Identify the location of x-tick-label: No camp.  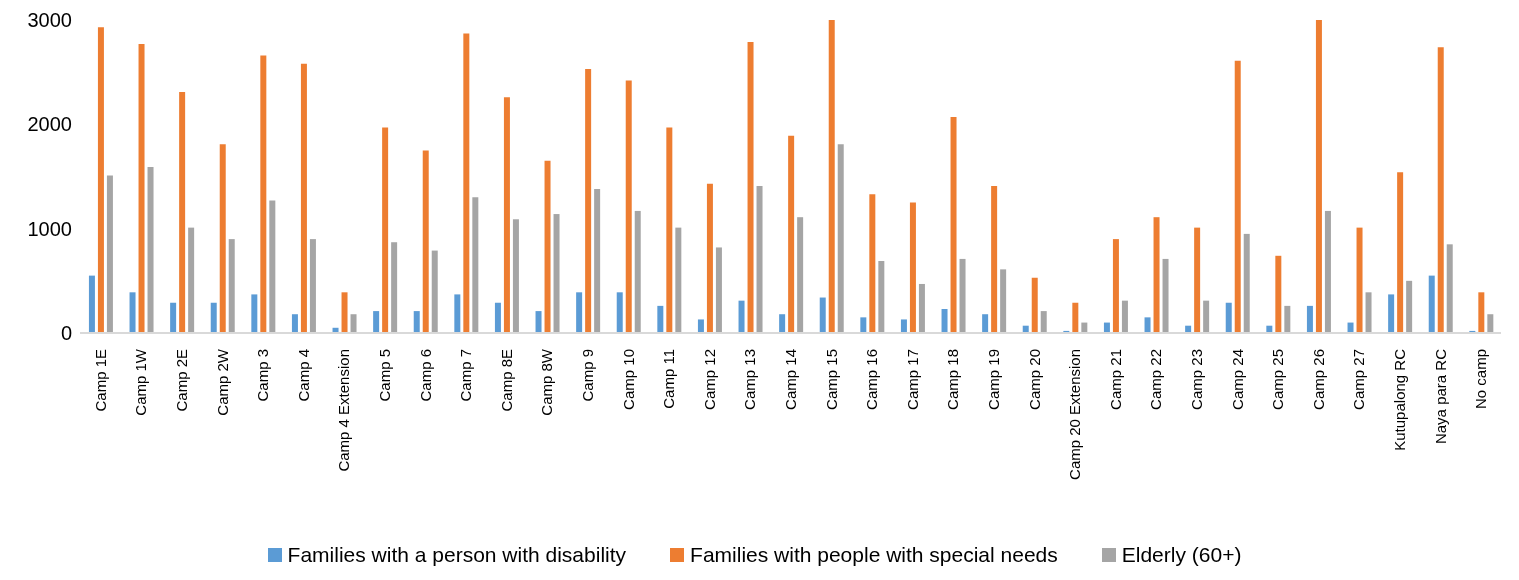
(1481, 379).